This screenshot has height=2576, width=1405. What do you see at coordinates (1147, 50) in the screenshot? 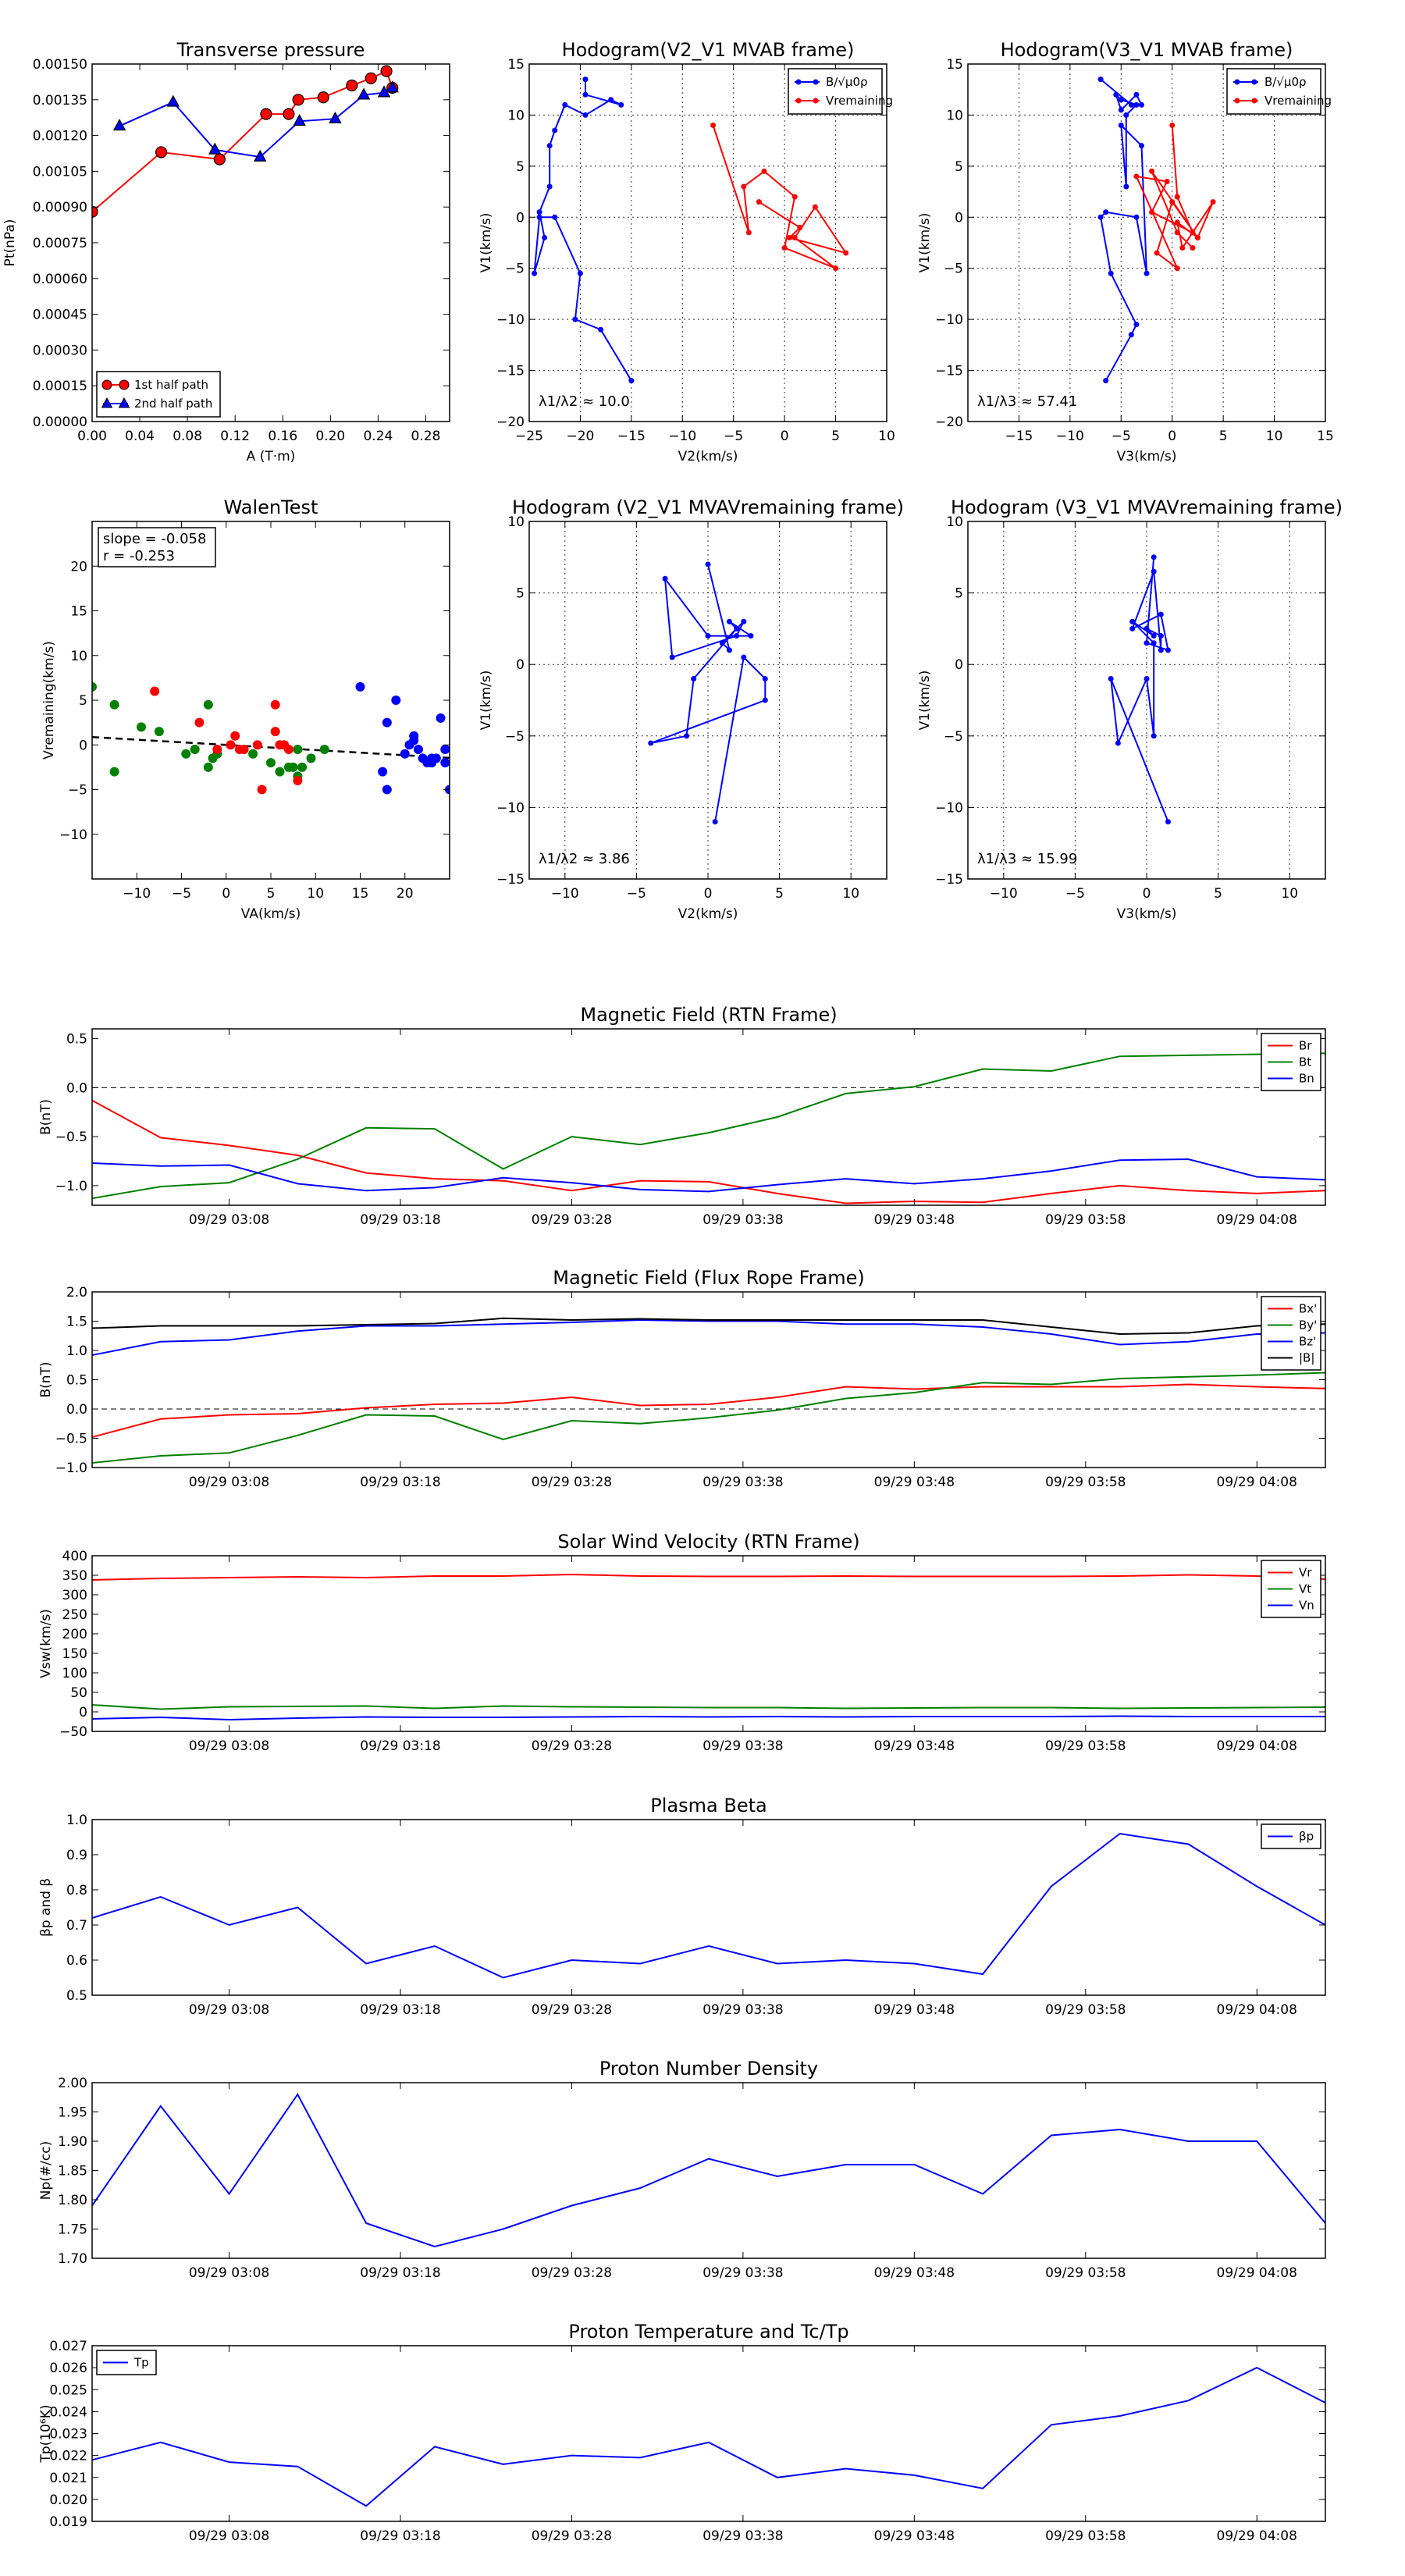
I see `chart-title: Hodogram(V3_V1 MVAB frame)` at bounding box center [1147, 50].